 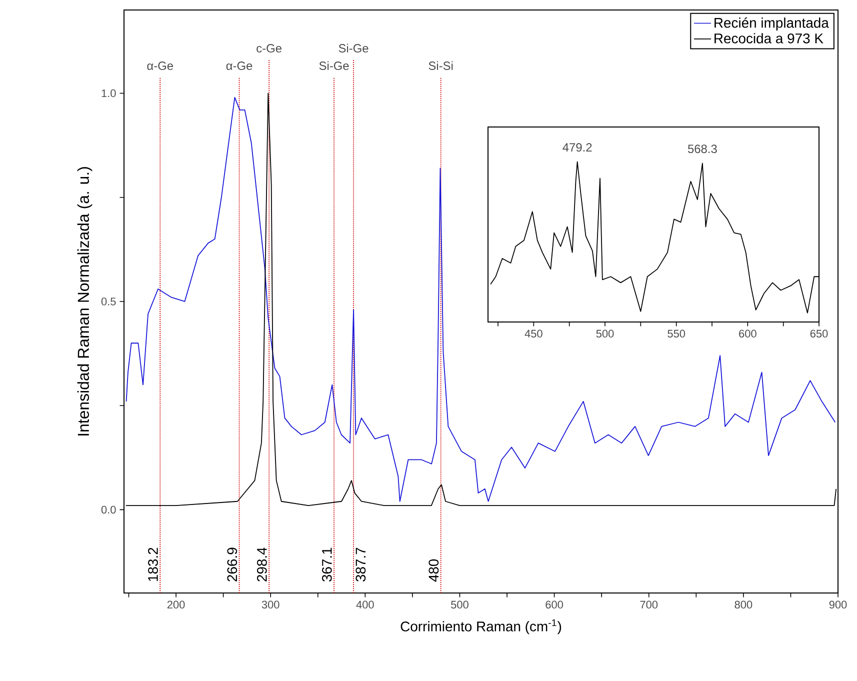 What do you see at coordinates (108, 302) in the screenshot?
I see `y-tick-label: 0.5` at bounding box center [108, 302].